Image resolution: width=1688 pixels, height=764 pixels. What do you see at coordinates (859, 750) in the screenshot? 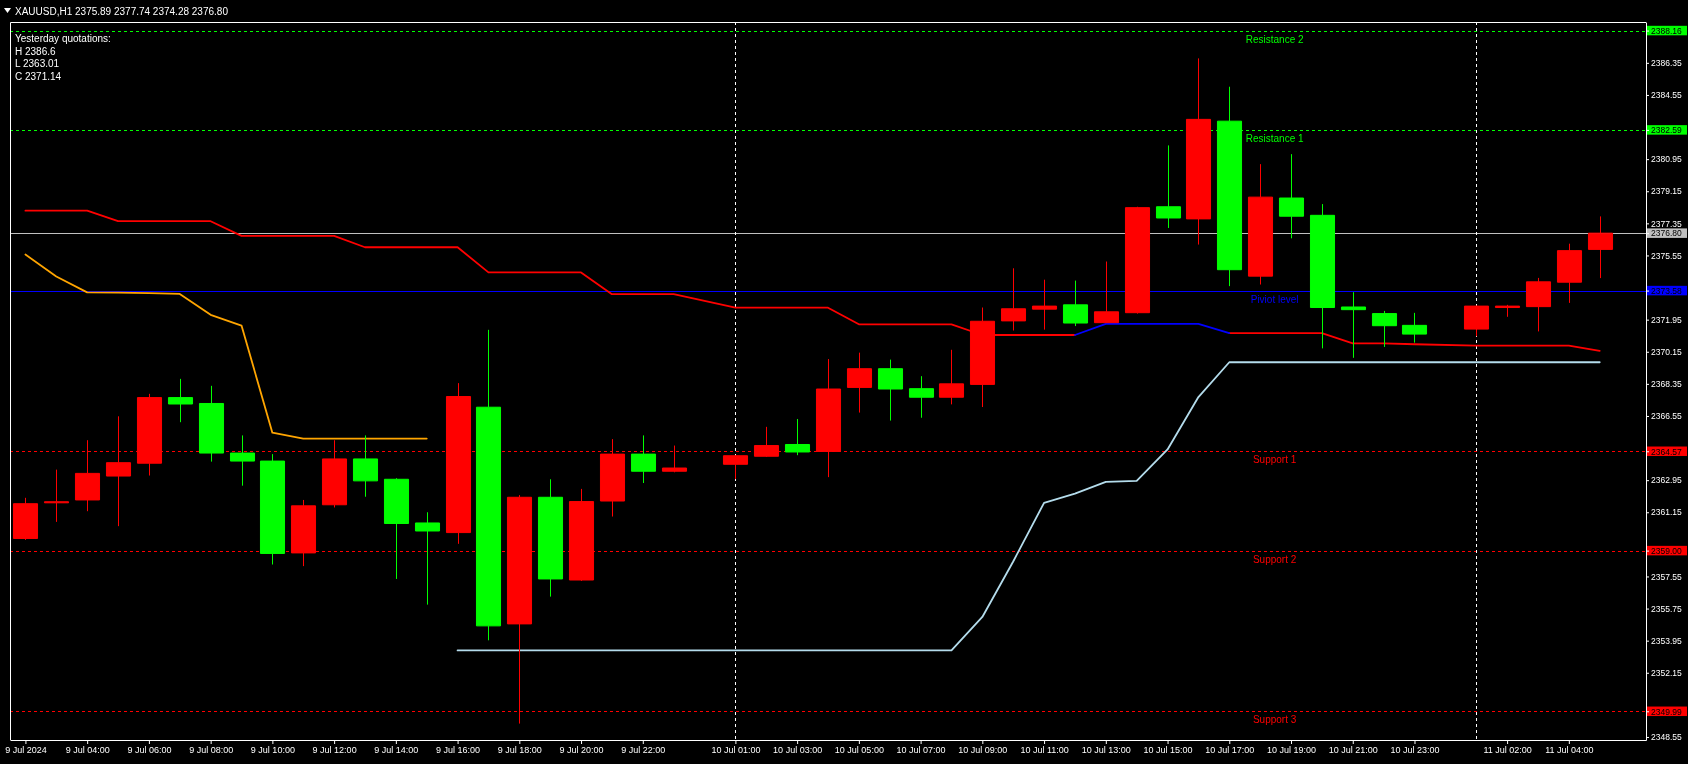
I see `x-tick-label: 10 Jul 05:00` at bounding box center [859, 750].